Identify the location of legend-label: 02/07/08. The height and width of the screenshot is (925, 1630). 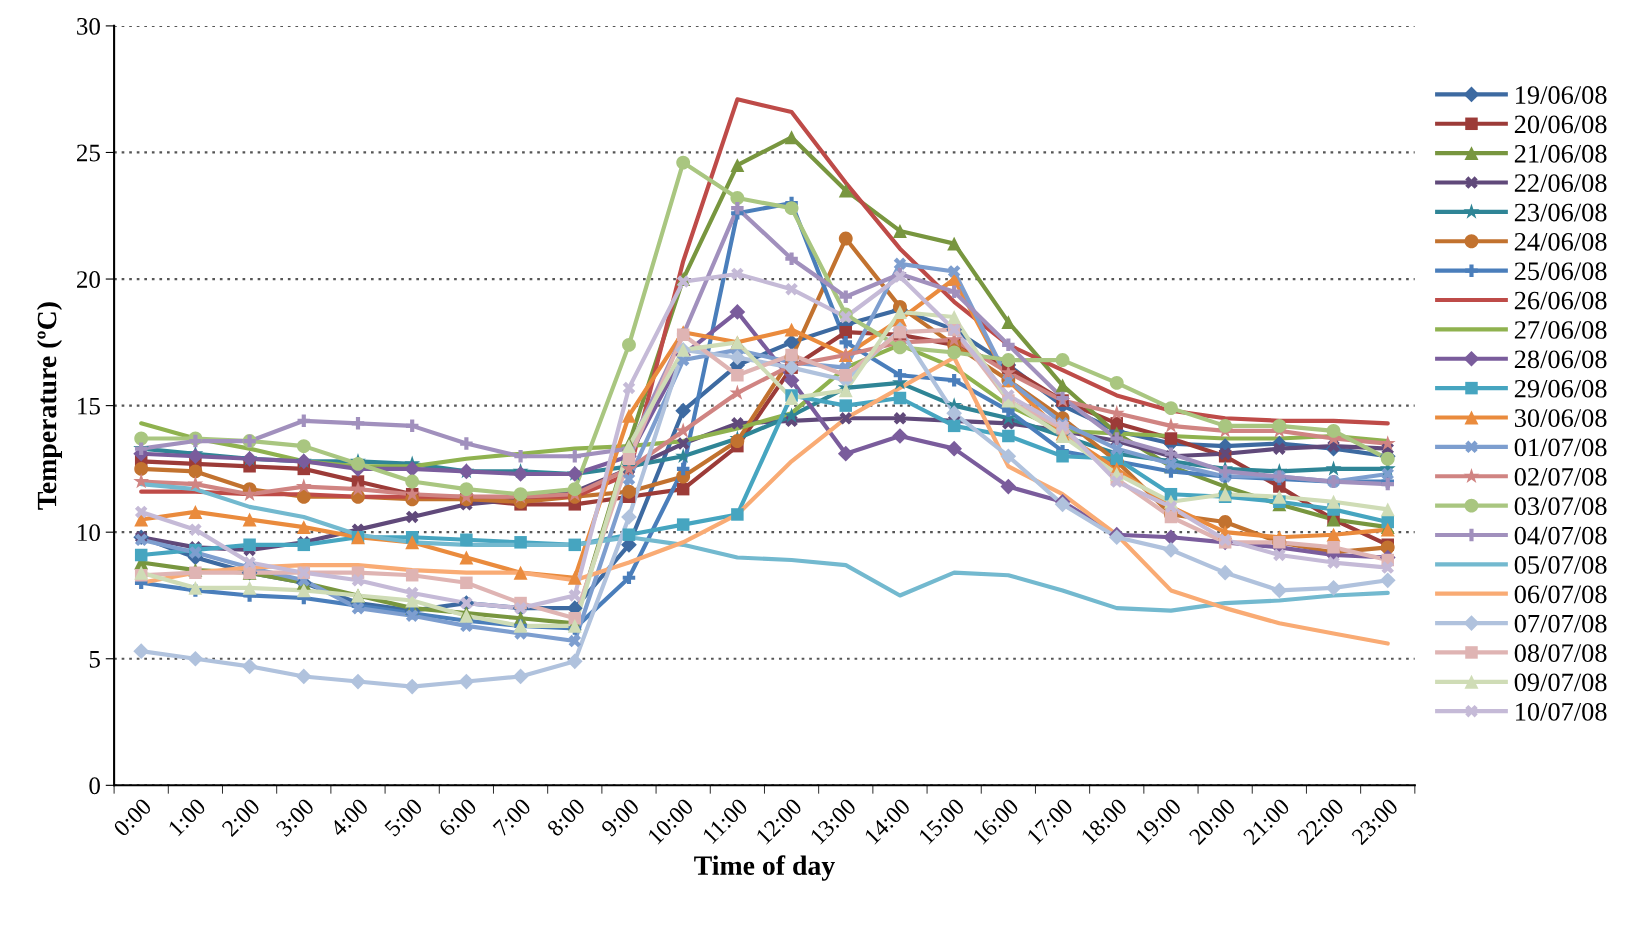
(1560, 476).